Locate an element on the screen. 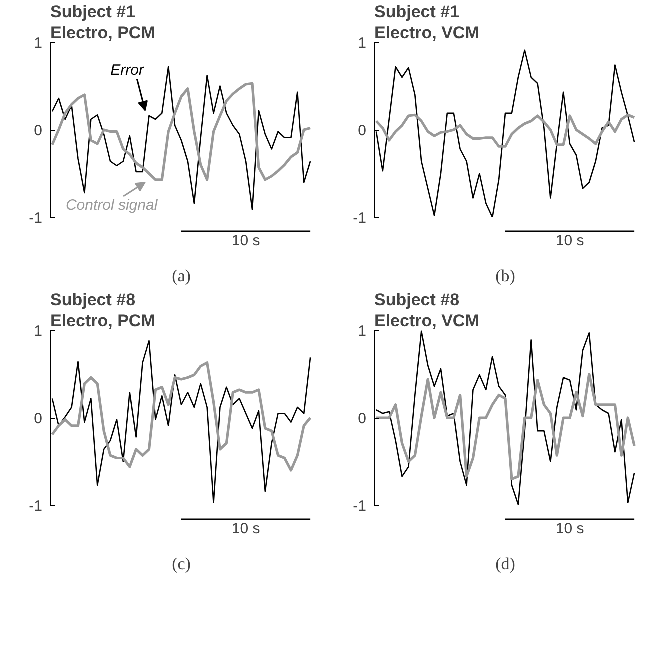 The image size is (657, 649). legend-label: Control signal is located at coordinates (112, 205).